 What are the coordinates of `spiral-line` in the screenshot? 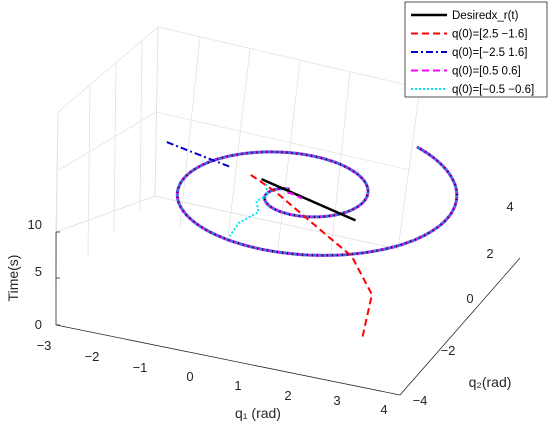 It's located at (317, 201).